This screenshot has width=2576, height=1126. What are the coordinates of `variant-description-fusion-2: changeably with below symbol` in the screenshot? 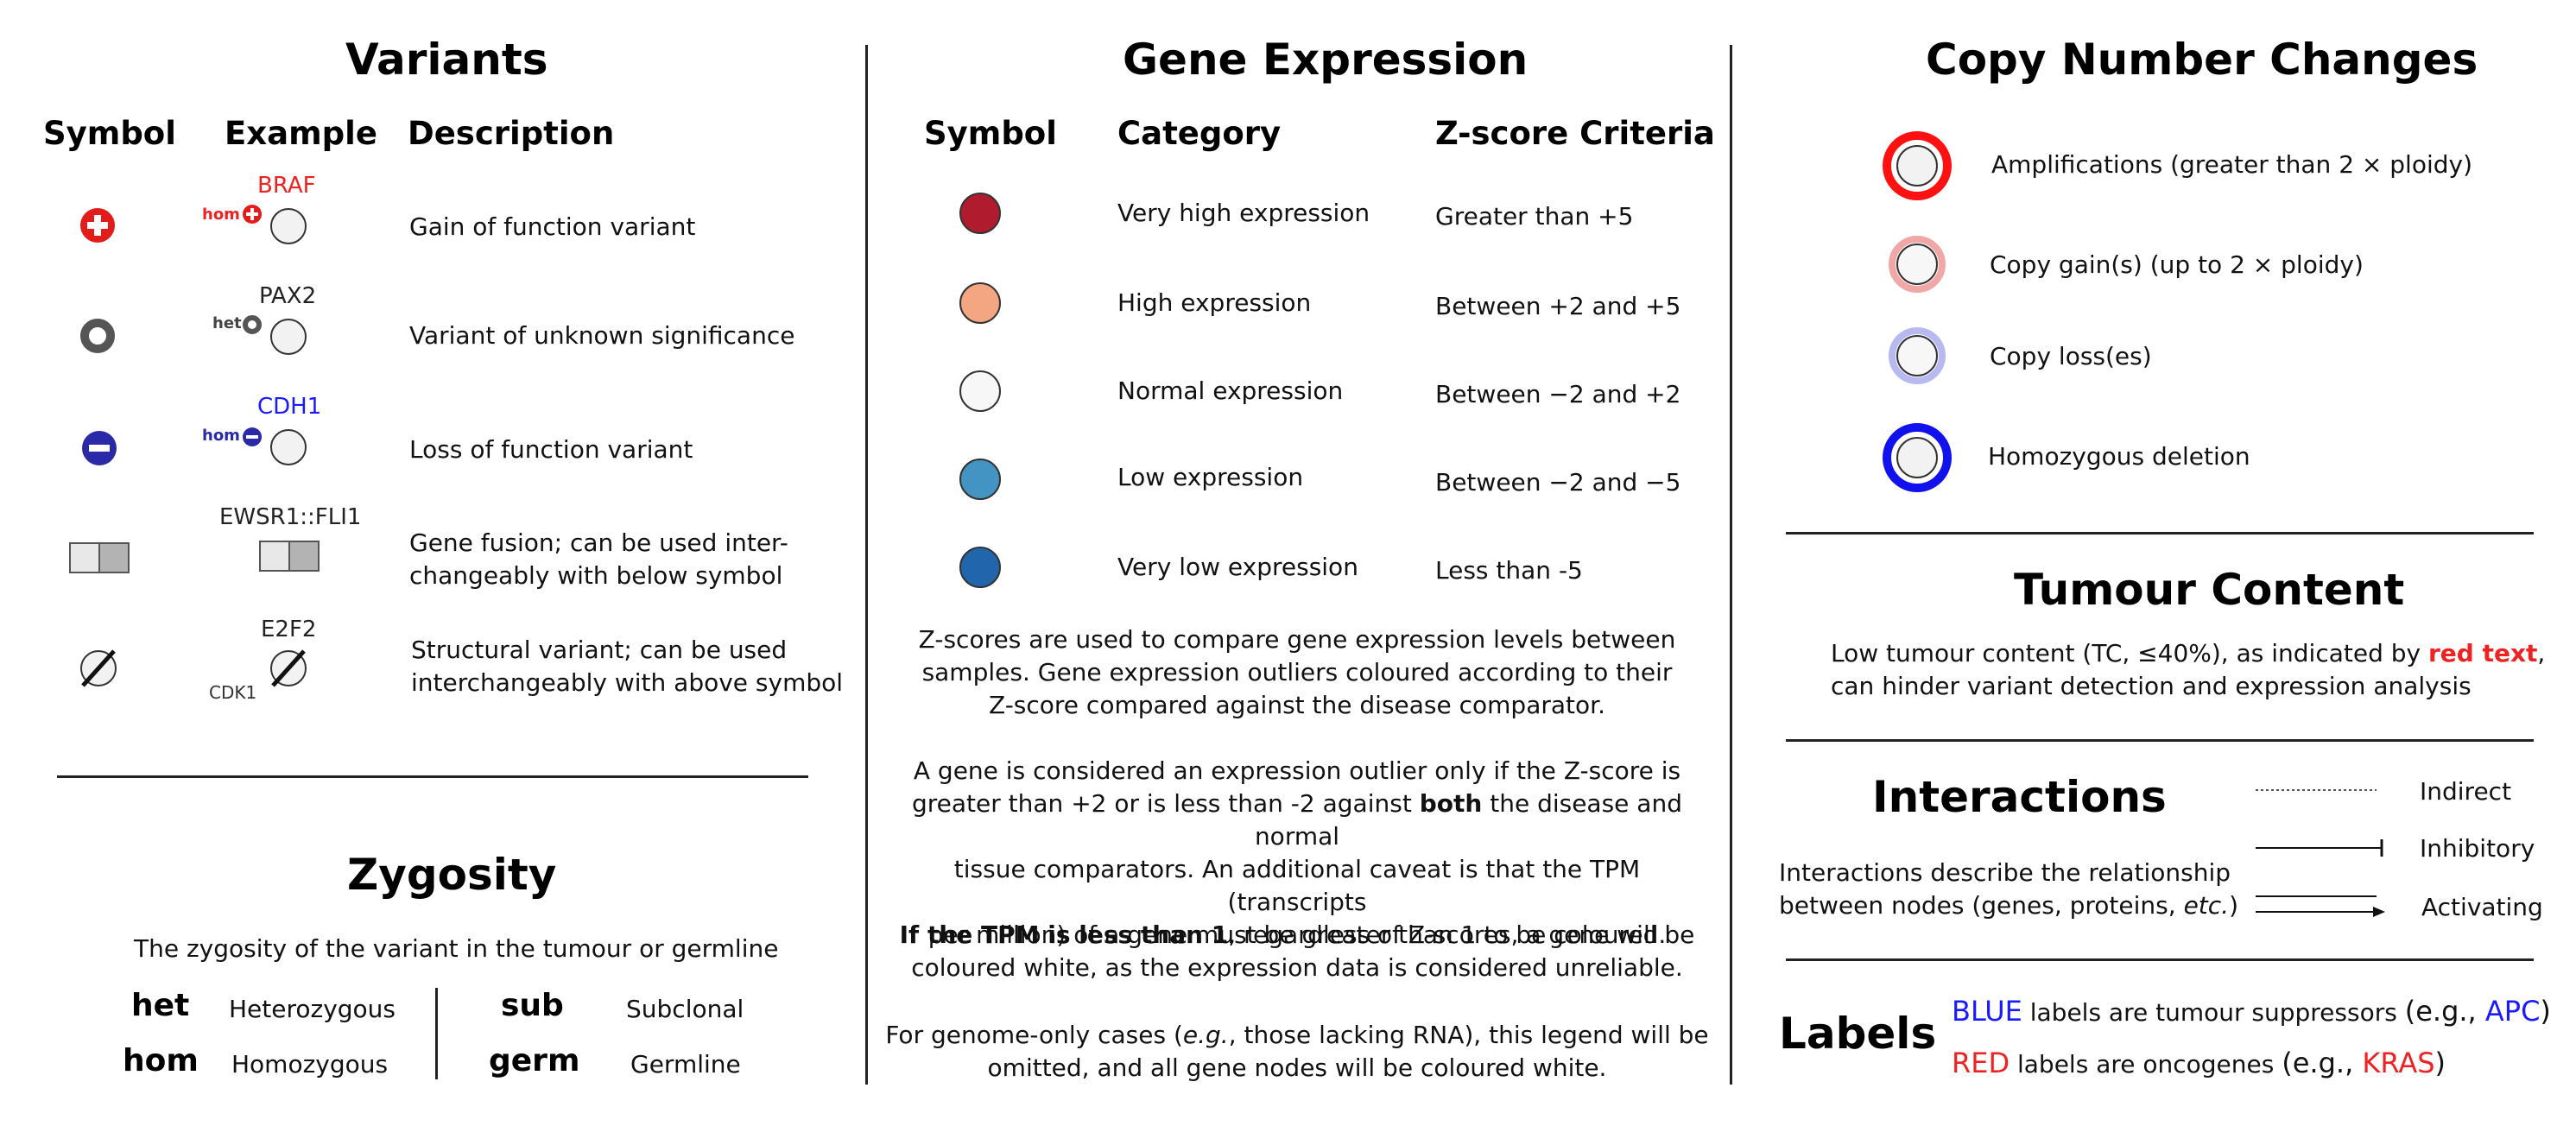 It's located at (596, 575).